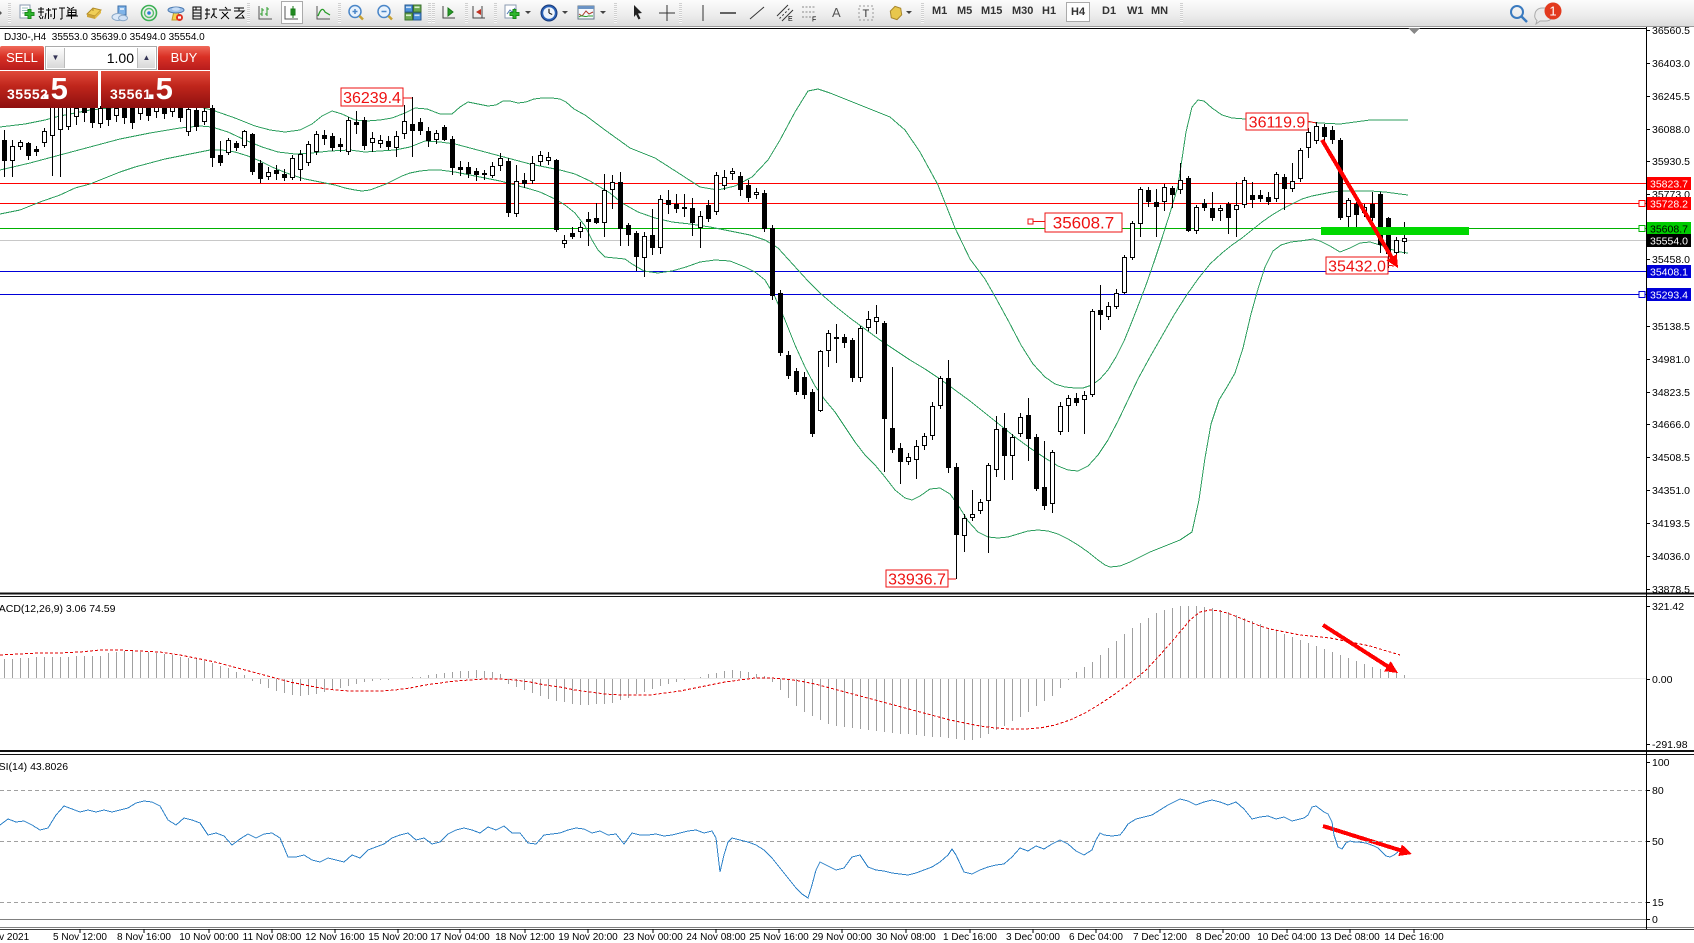  What do you see at coordinates (1671, 260) in the screenshot?
I see `svg-text: 35458.0` at bounding box center [1671, 260].